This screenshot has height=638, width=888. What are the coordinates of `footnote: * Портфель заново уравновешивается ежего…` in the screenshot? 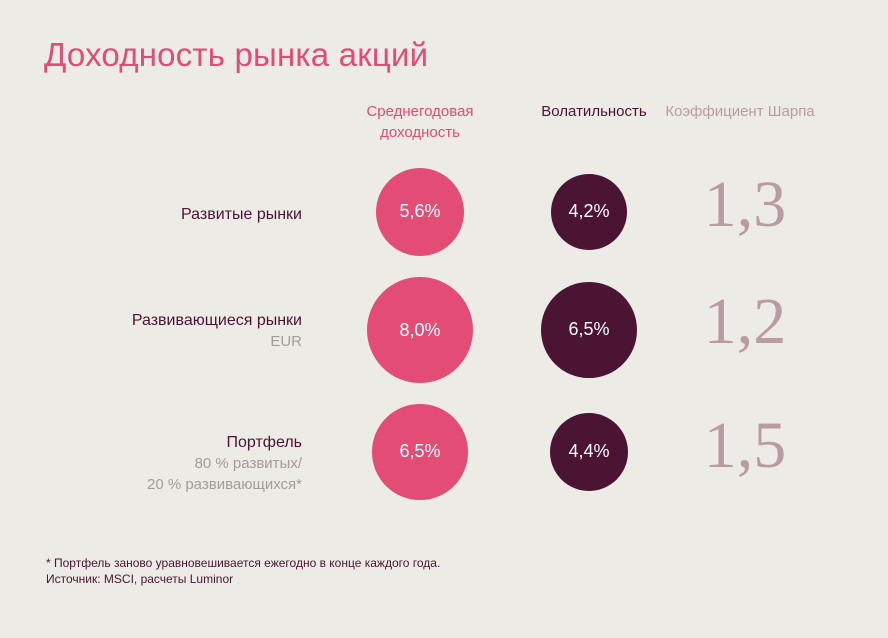 It's located at (243, 571).